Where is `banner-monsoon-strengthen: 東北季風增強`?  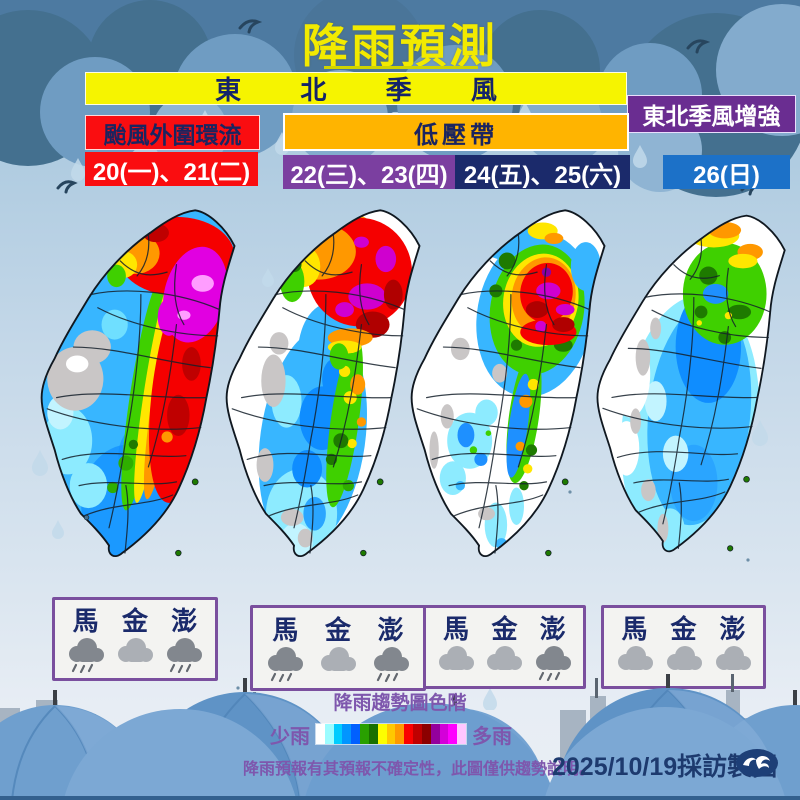
banner-monsoon-strengthen: 東北季風增強 is located at coordinates (711, 114).